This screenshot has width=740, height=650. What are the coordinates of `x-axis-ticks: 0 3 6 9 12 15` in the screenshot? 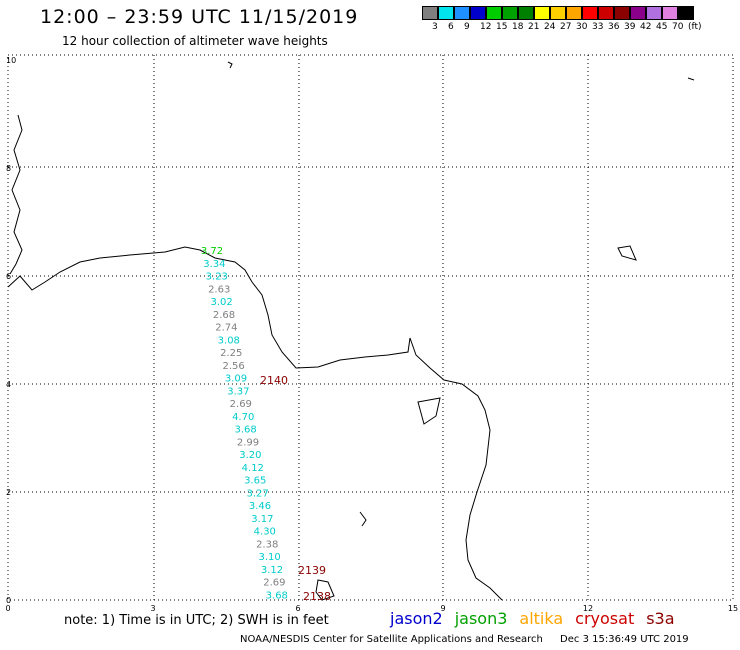 It's located at (371, 608).